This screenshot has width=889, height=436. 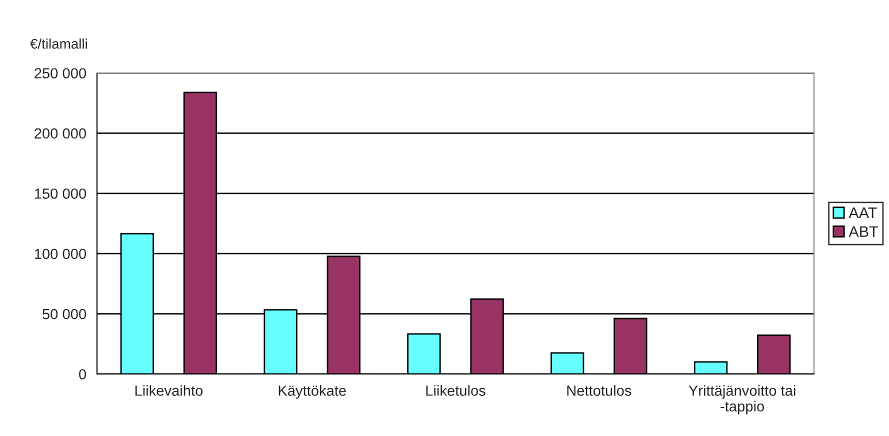 I want to click on x-tick-label: Liiketulos, so click(x=456, y=390).